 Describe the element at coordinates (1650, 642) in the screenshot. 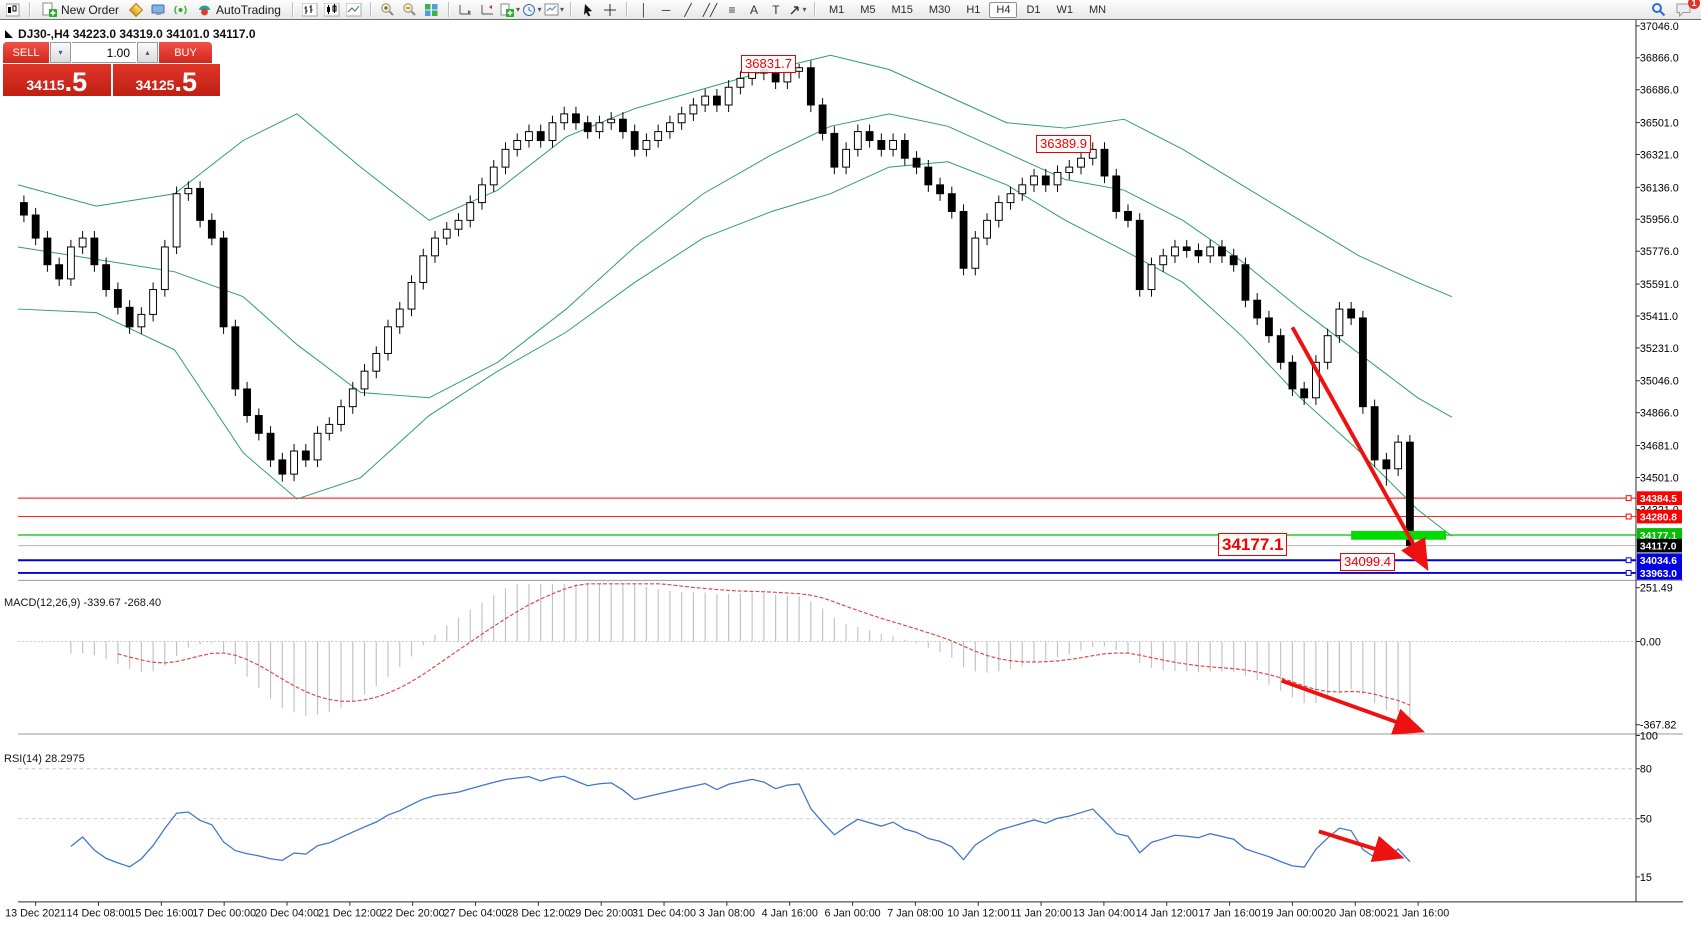

I see `svg-text: 0.00` at that location.